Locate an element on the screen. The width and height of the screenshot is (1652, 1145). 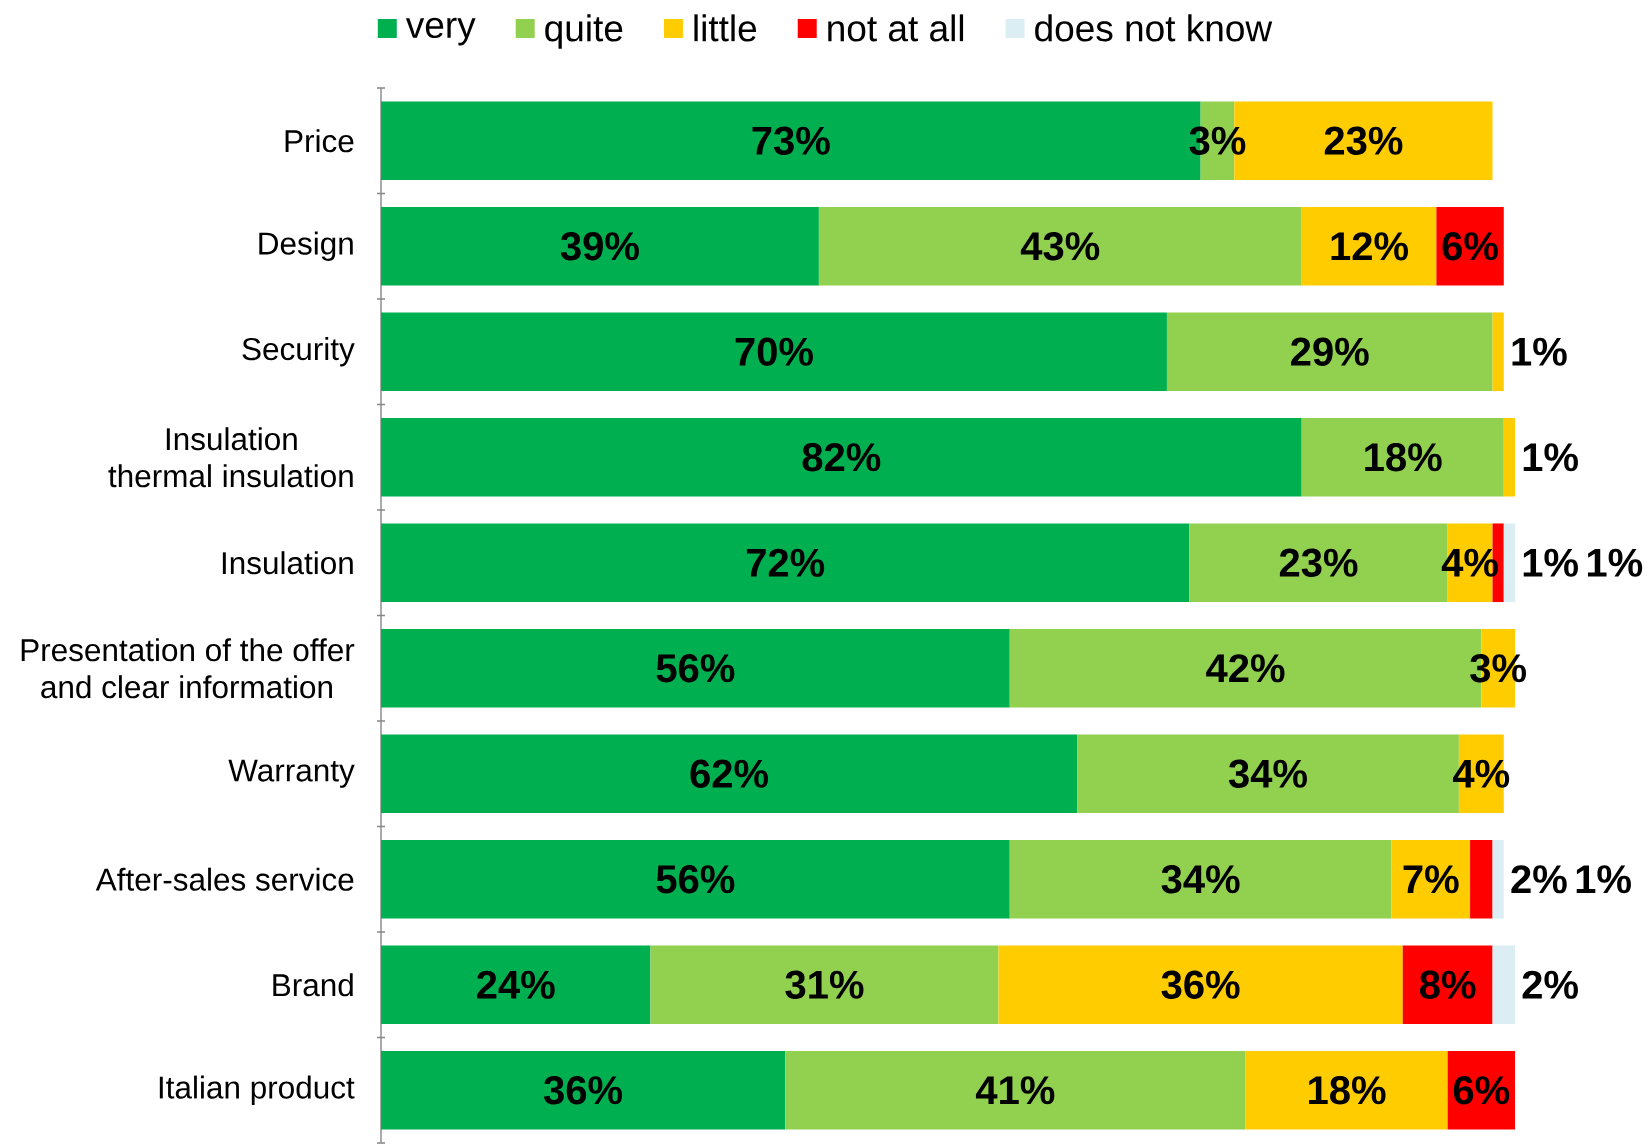
data-label: 43% is located at coordinates (1060, 246).